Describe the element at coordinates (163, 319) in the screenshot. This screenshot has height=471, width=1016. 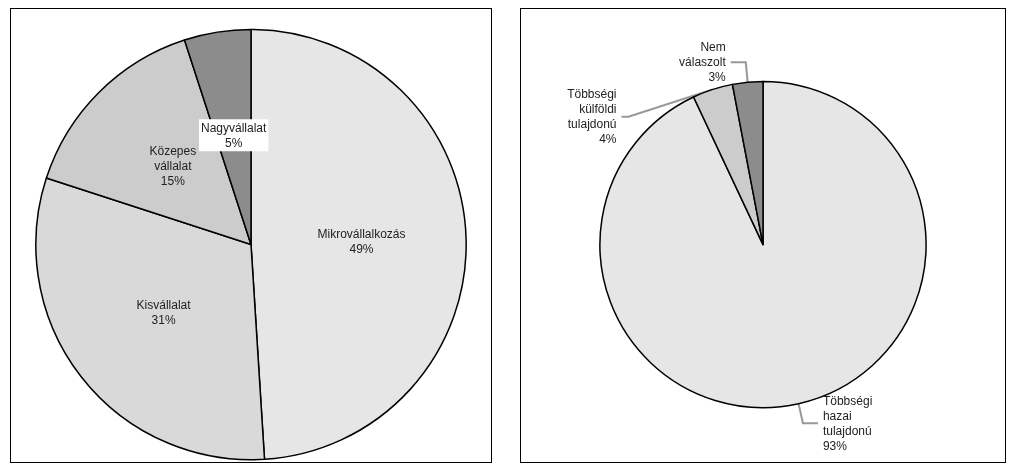
I see `data-label: 31%` at that location.